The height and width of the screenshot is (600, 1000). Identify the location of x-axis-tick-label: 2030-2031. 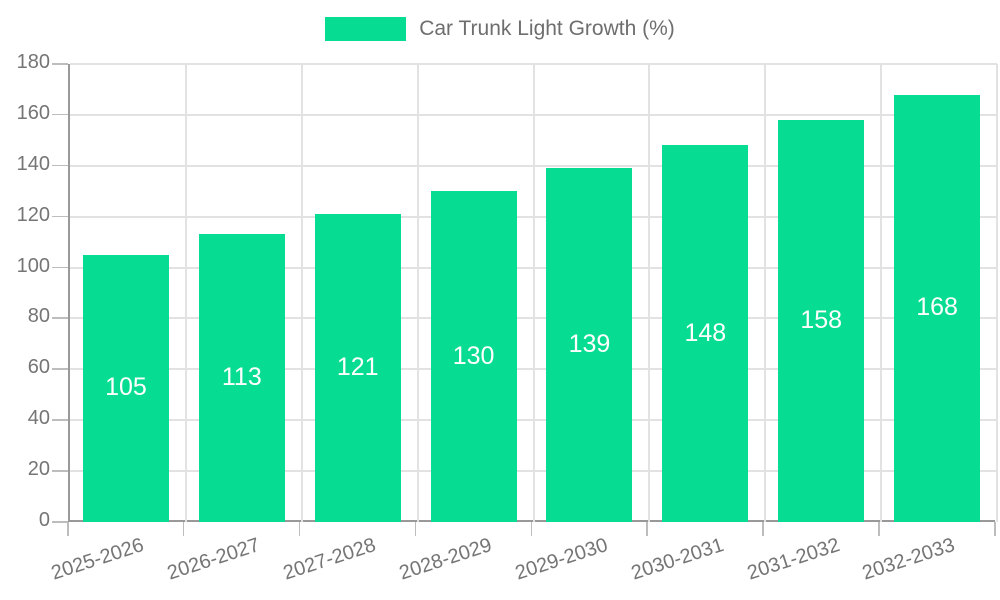
(677, 559).